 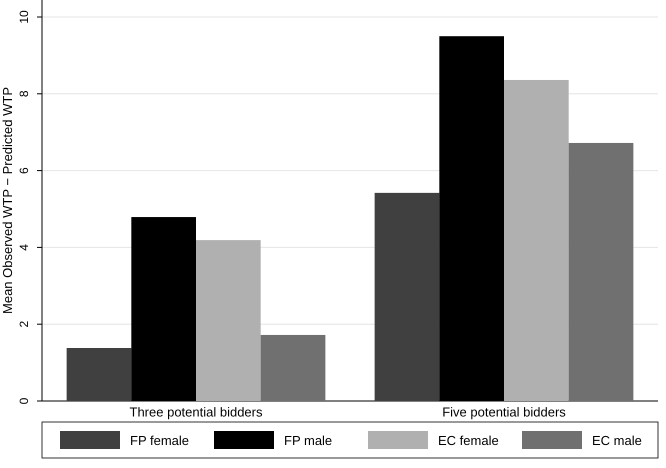 I want to click on y-tick-label: 10, so click(x=24, y=17).